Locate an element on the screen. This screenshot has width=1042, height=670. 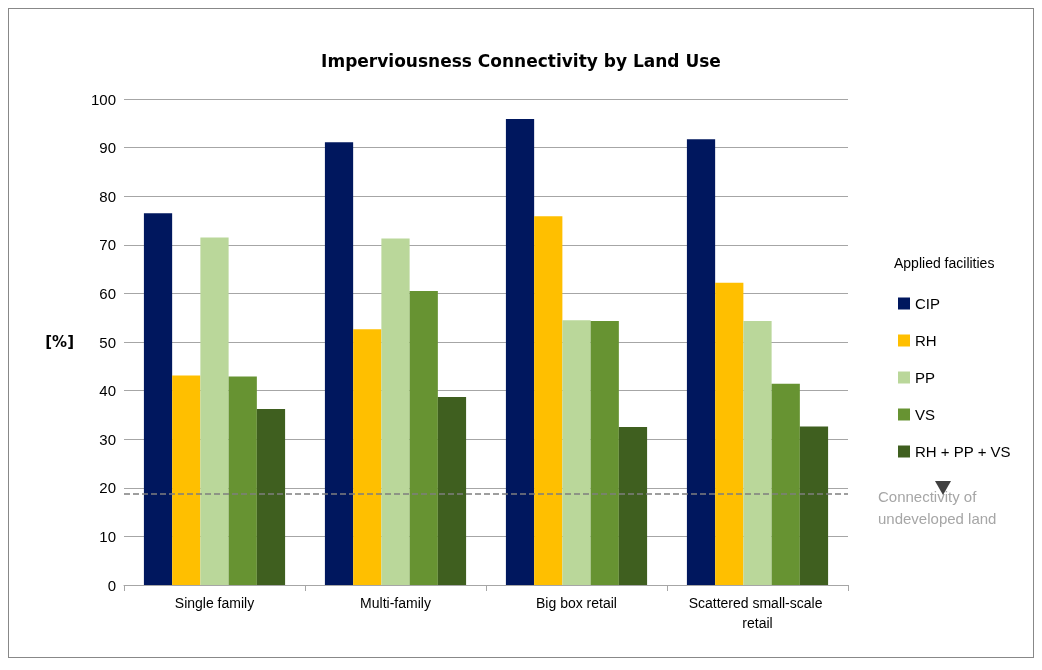
chart-title: Imperviousness Connectivity by Land Use is located at coordinates (521, 60).